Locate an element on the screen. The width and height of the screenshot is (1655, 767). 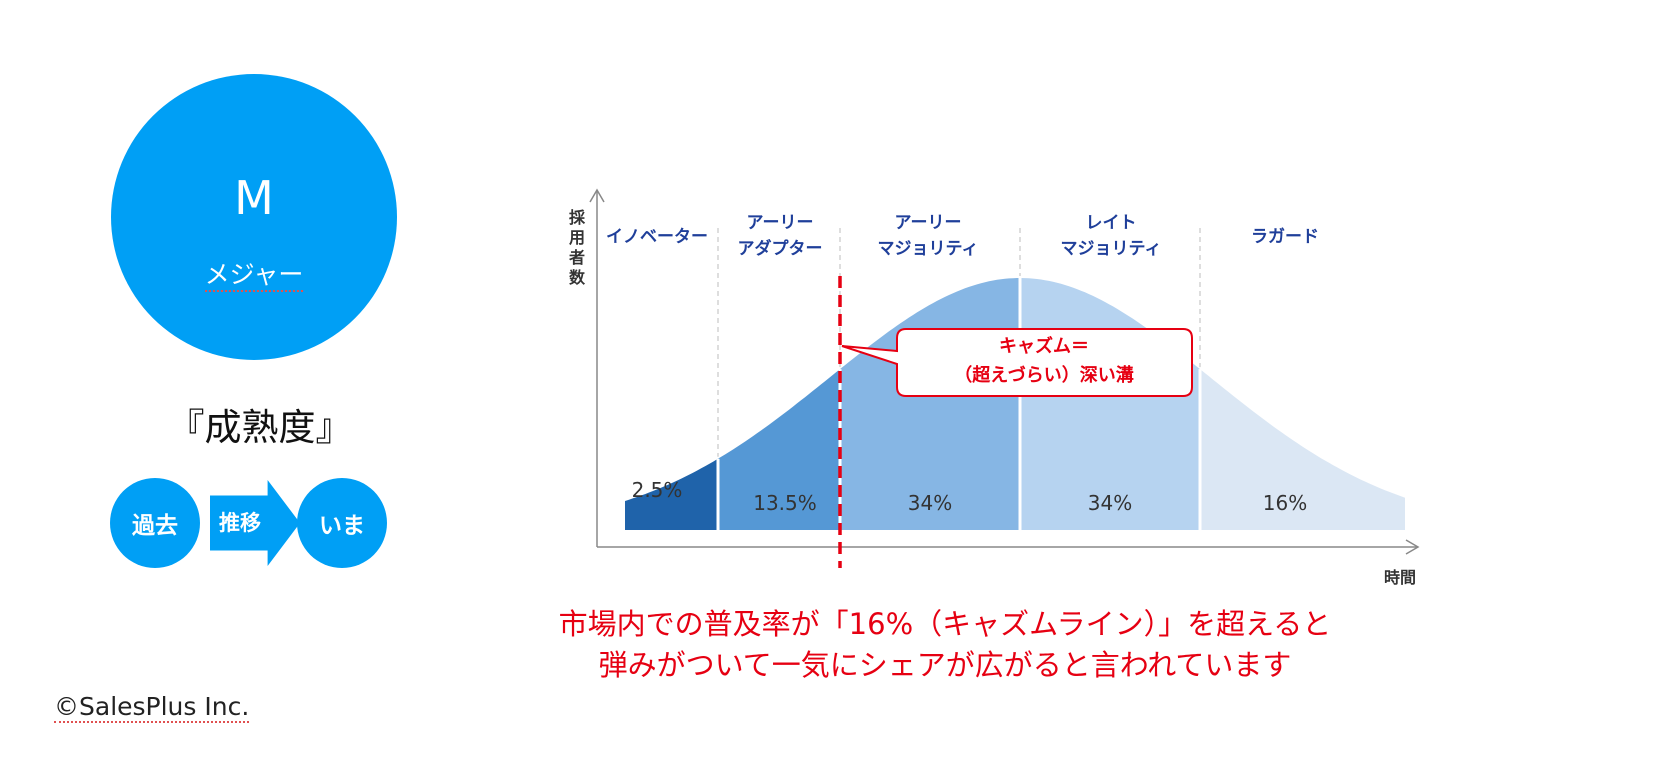
stage-letter: M is located at coordinates (254, 198).